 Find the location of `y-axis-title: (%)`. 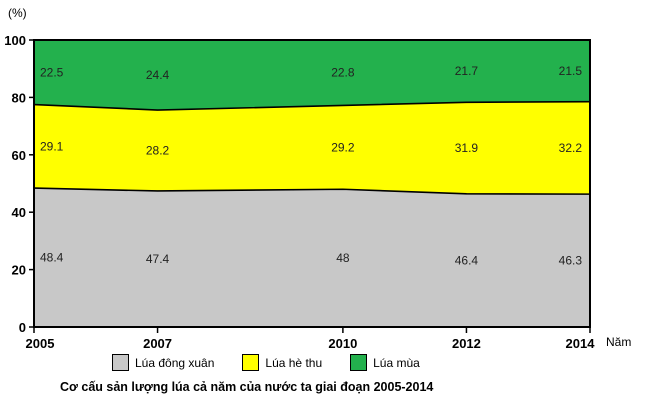

y-axis-title: (%) is located at coordinates (17, 13).